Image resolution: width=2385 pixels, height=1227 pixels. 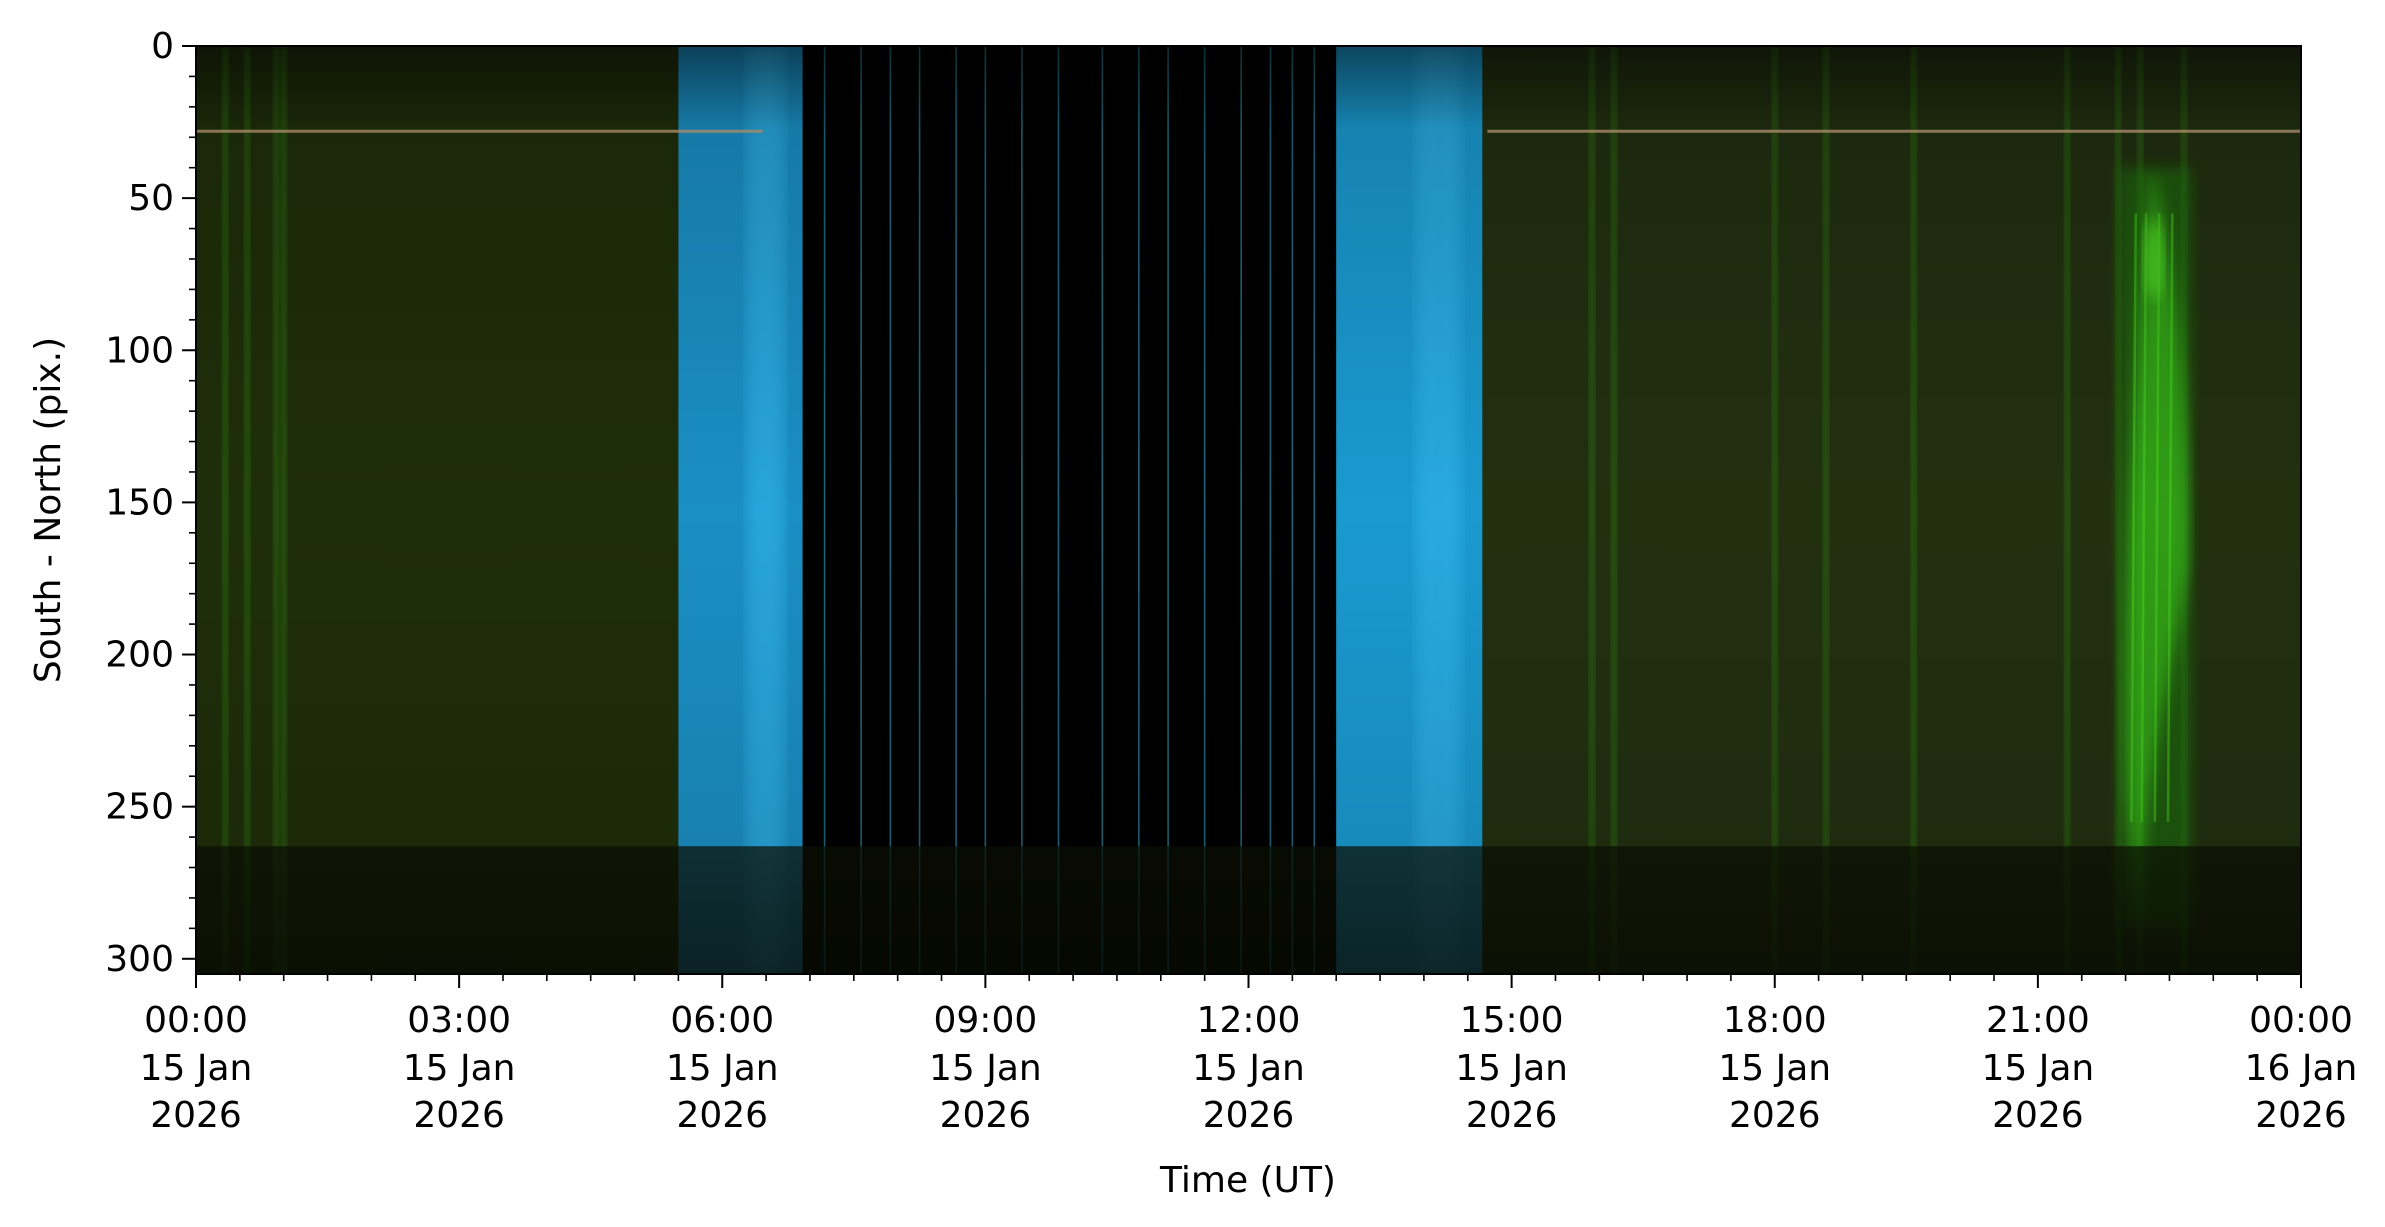 I want to click on x-tick-label-time: 18:00, so click(x=1775, y=1020).